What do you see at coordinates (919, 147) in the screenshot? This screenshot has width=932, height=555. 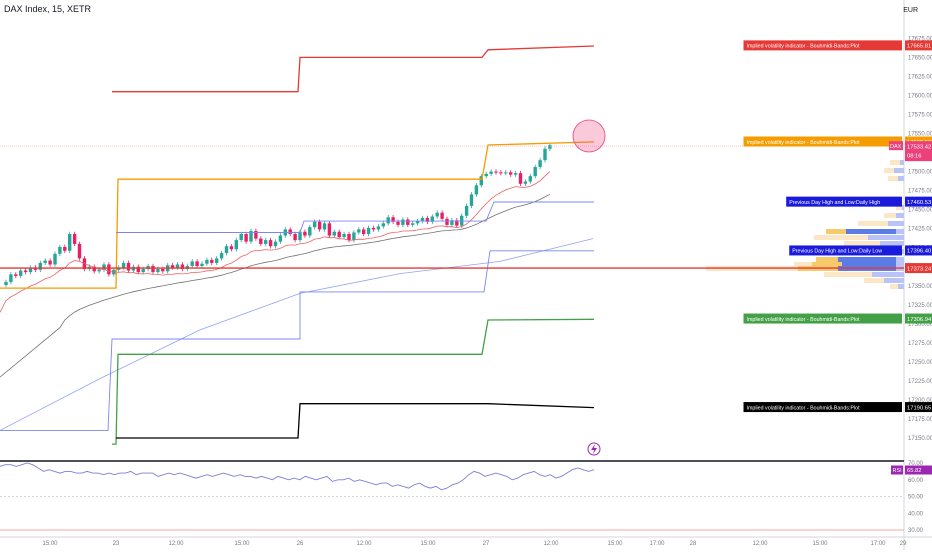 I see `last-price-value: 17533.42` at bounding box center [919, 147].